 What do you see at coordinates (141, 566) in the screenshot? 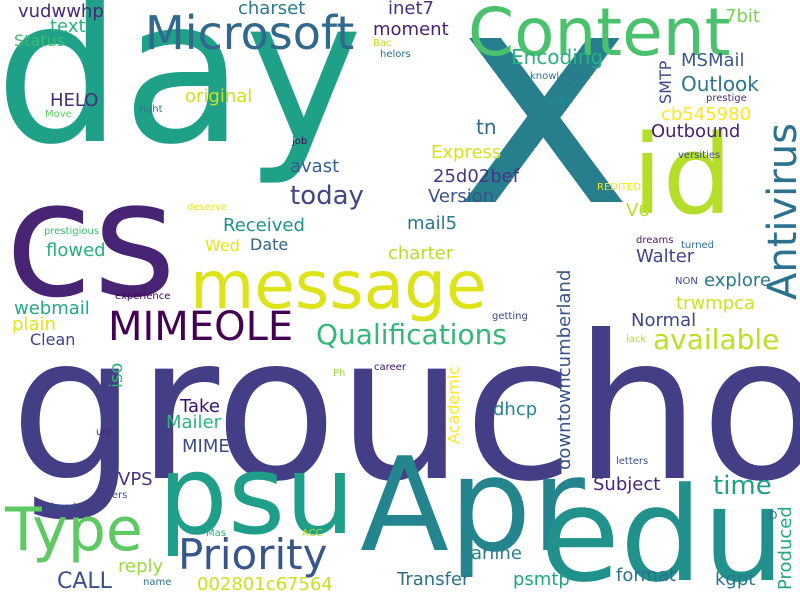
I see `word-reply: reply` at bounding box center [141, 566].